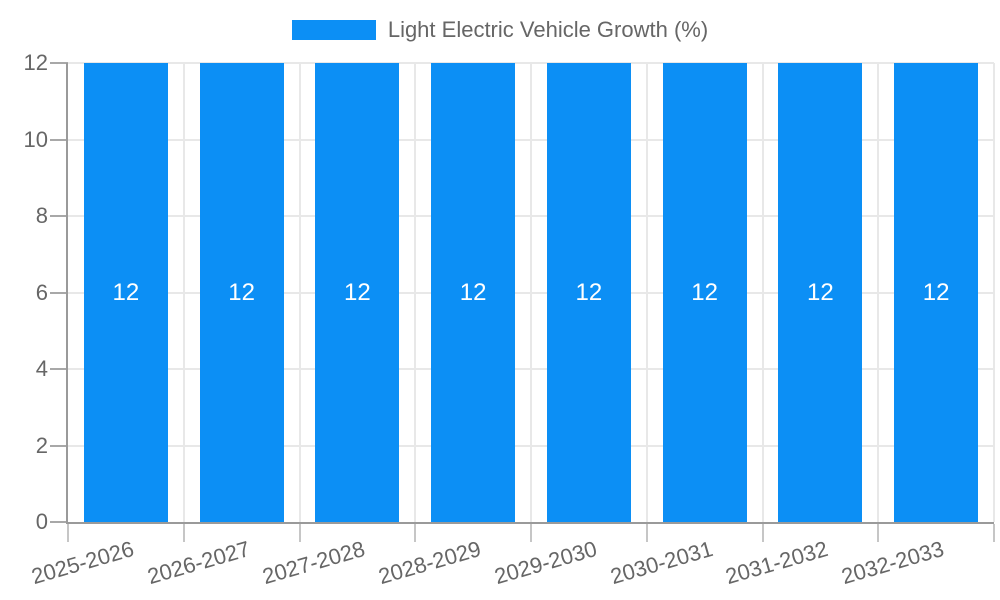  Describe the element at coordinates (545, 563) in the screenshot. I see `x-axis-tick-label: 2029-2030` at that location.